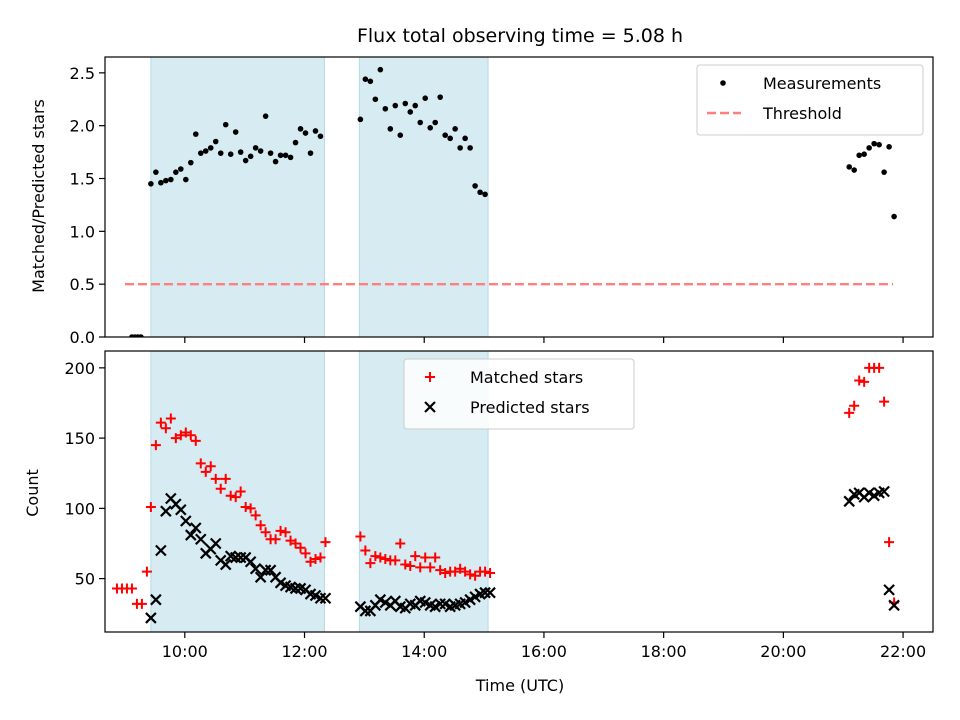 The image size is (960, 720). I want to click on y-tick-label: 0.5, so click(82, 284).